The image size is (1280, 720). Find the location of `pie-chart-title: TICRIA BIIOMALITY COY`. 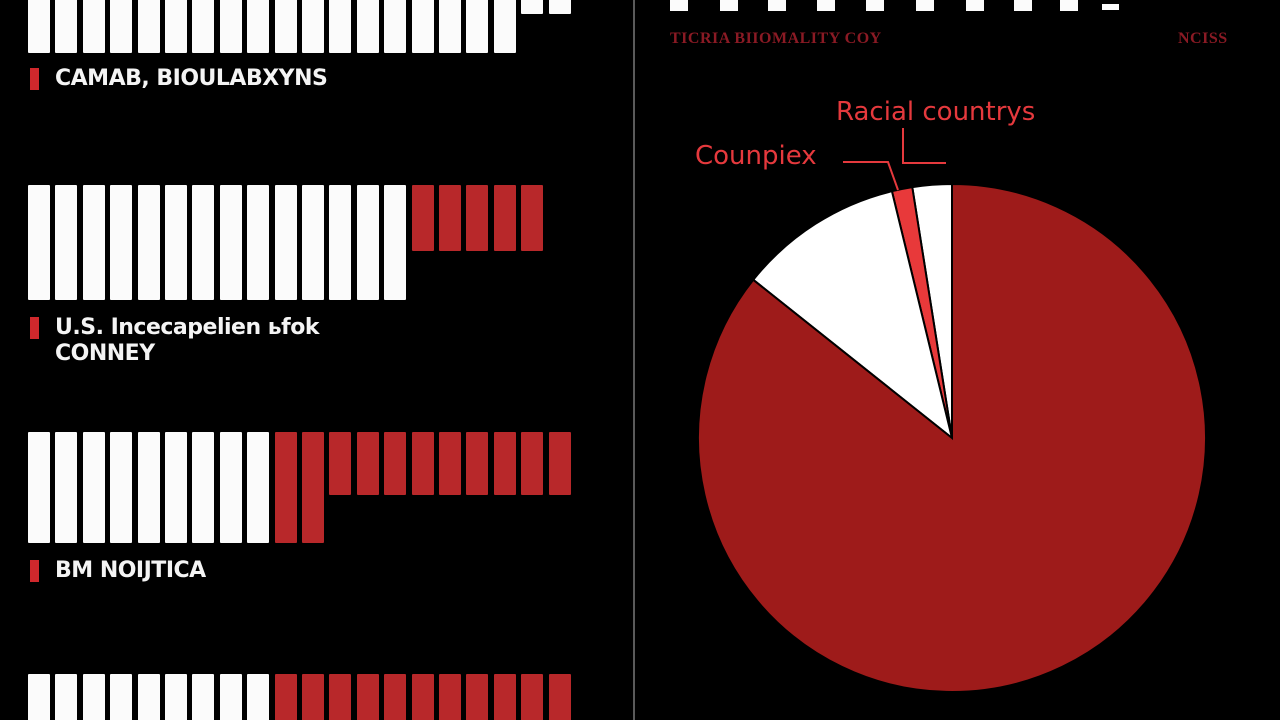

pie-chart-title: TICRIA BIIOMALITY COY is located at coordinates (776, 38).